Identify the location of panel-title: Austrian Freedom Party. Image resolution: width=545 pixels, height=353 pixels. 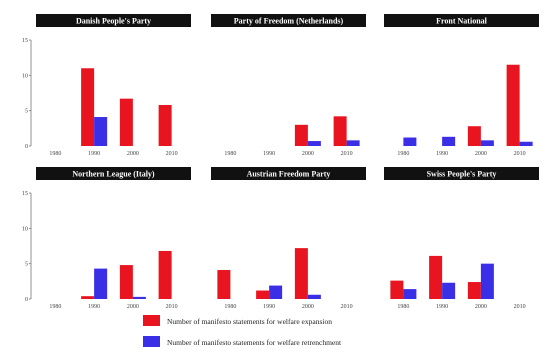
(289, 174).